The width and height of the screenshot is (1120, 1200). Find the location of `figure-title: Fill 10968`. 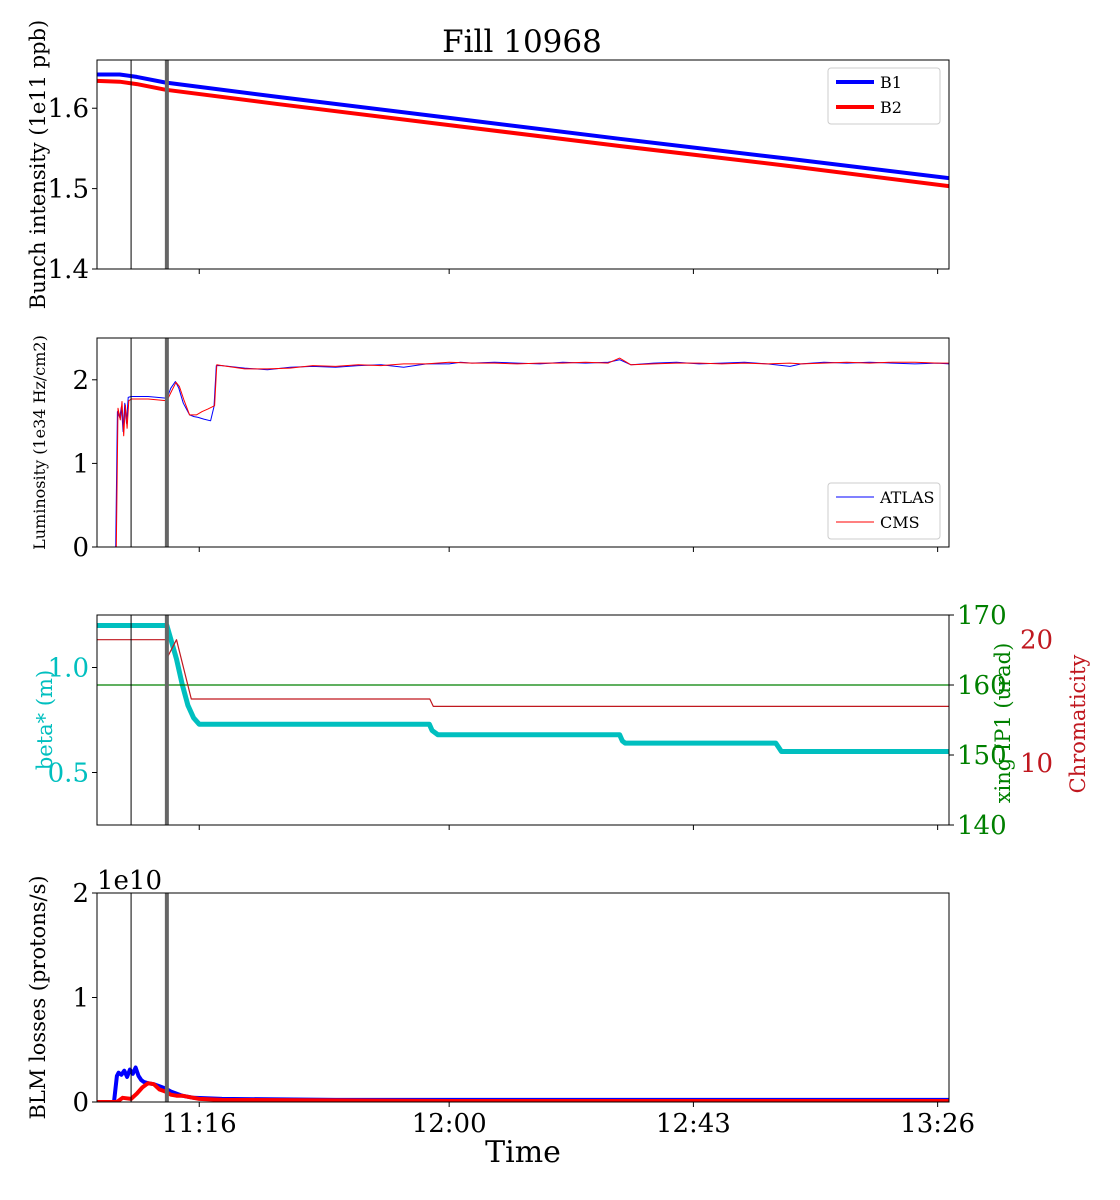

figure-title: Fill 10968 is located at coordinates (522, 42).